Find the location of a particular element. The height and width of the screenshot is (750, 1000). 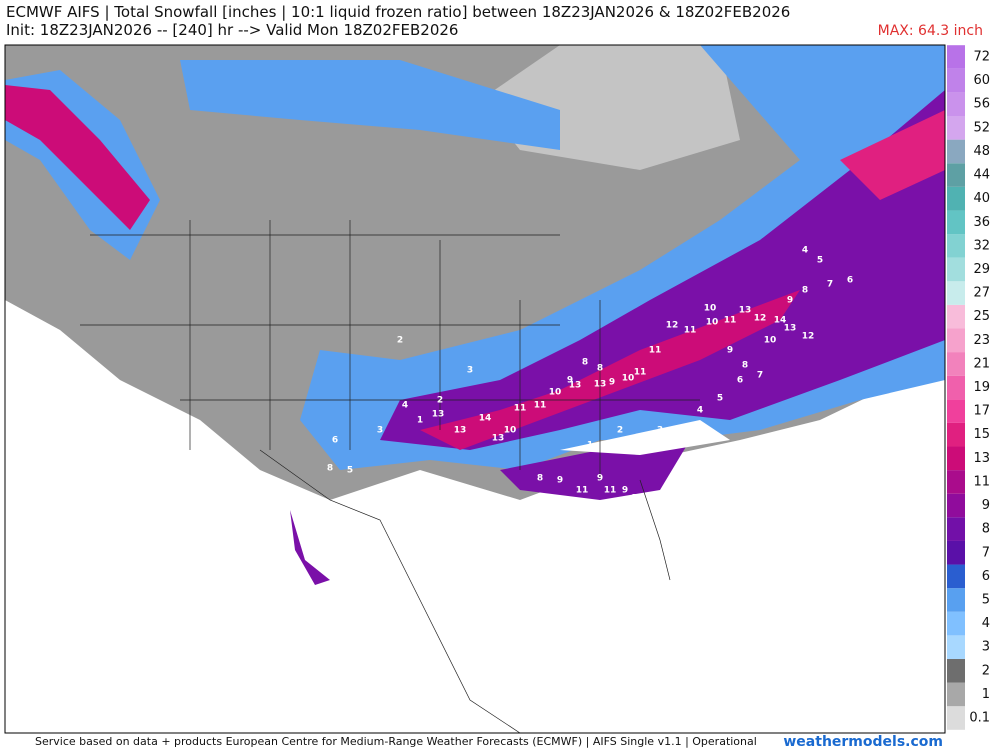

colorbar-label: 44 is located at coordinates (981, 175).